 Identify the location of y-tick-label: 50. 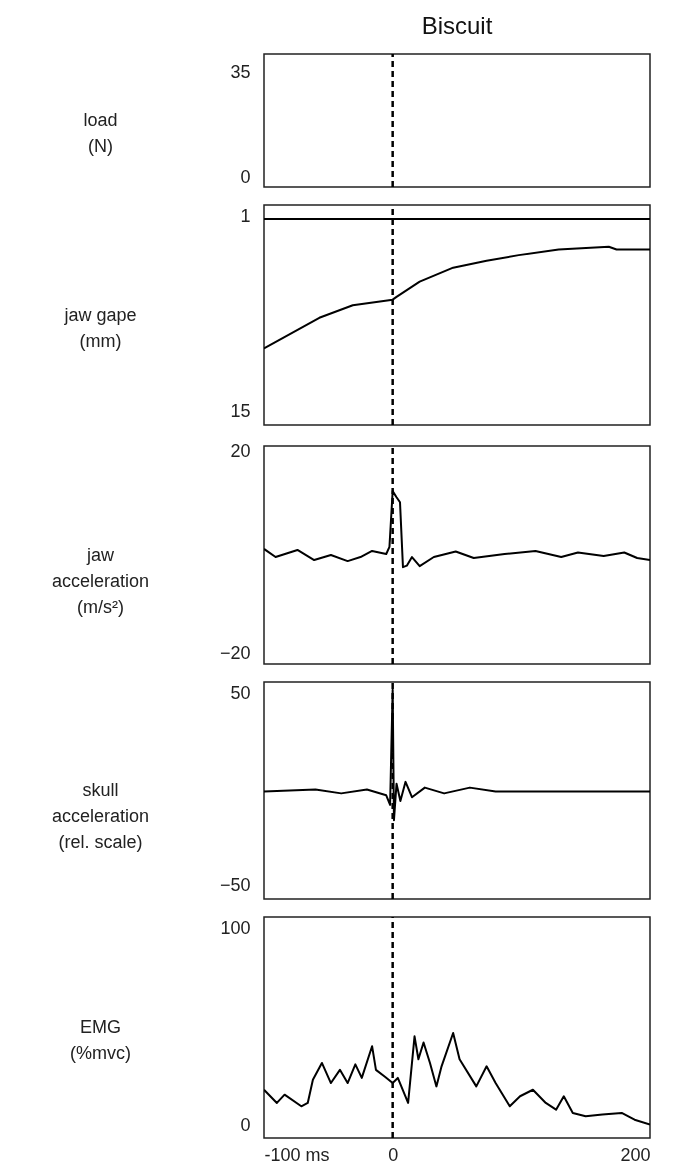
(240, 693).